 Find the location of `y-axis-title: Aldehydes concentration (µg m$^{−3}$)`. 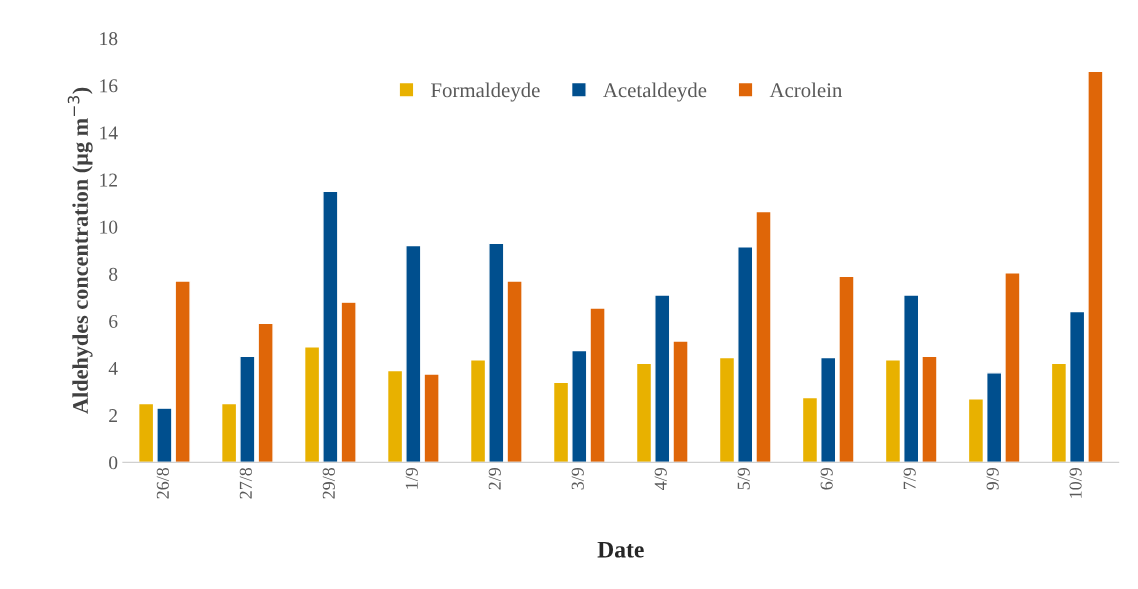

y-axis-title: Aldehydes concentration (µg m$^{−3}$) is located at coordinates (80, 250).